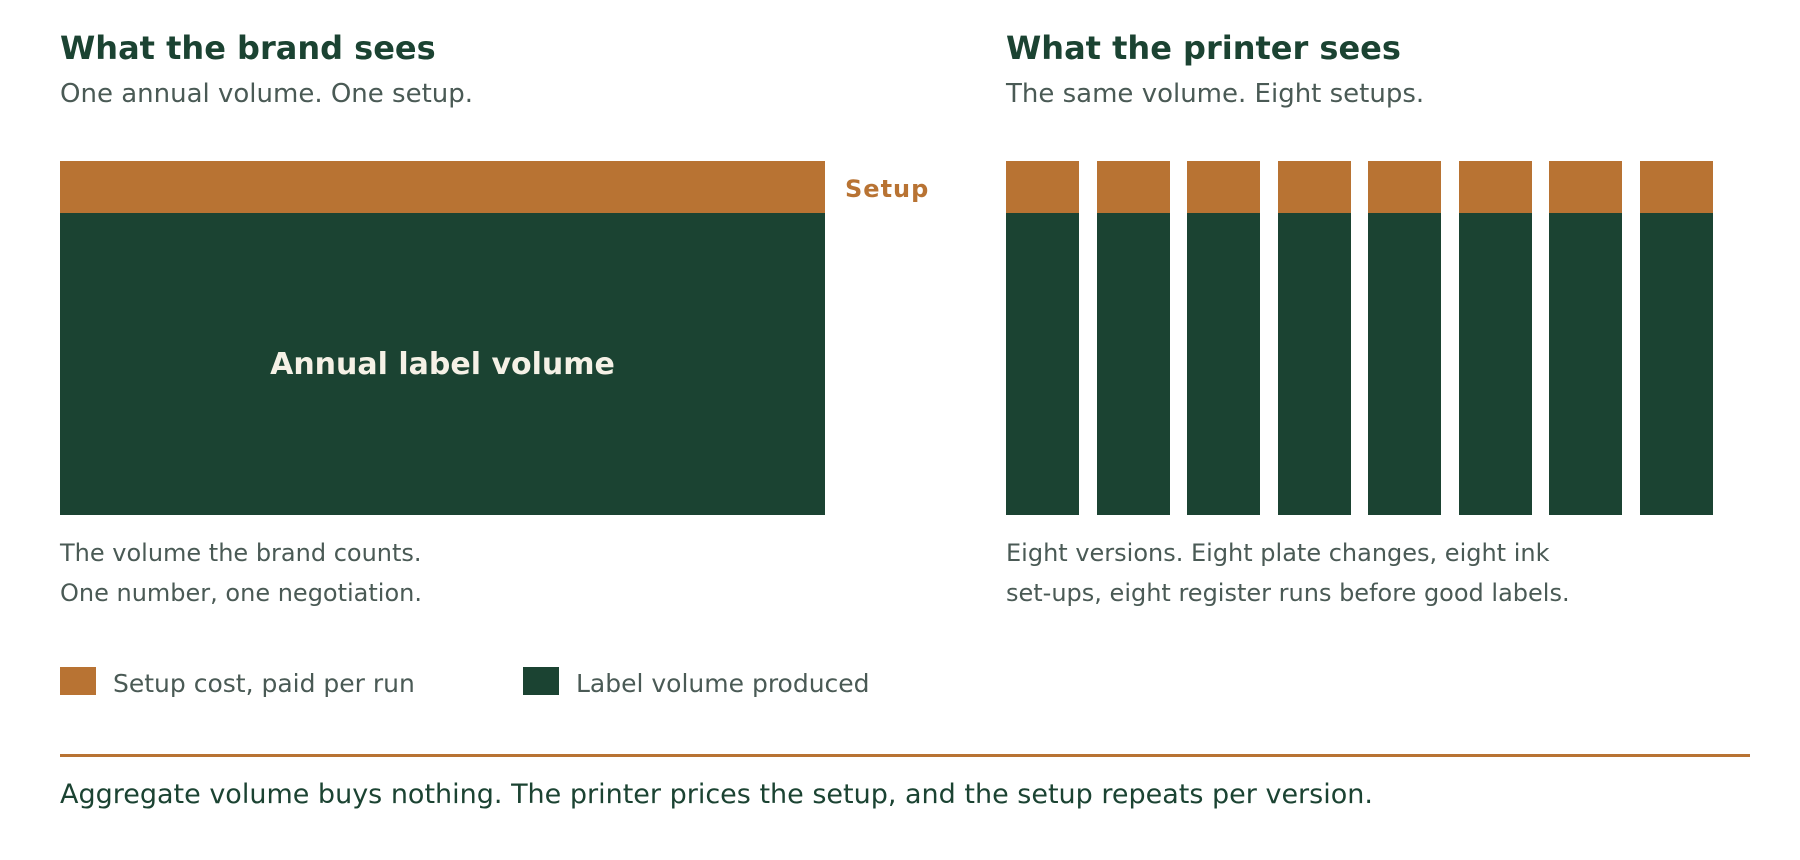 This screenshot has height=860, width=1800. What do you see at coordinates (442, 187) in the screenshot?
I see `brand-setup-bar` at bounding box center [442, 187].